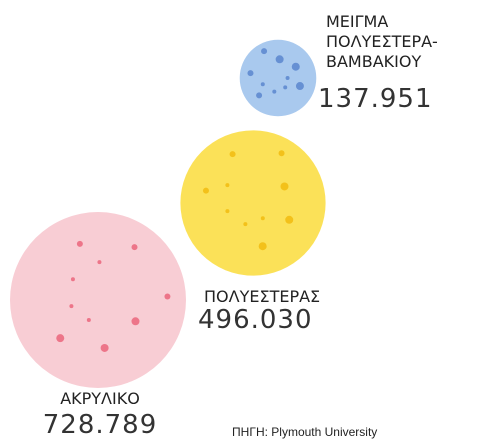 The width and height of the screenshot is (477, 440). What do you see at coordinates (262, 296) in the screenshot?
I see `category-label: ΠΟΛΥΕΣΤΕΡΑΣ` at bounding box center [262, 296].